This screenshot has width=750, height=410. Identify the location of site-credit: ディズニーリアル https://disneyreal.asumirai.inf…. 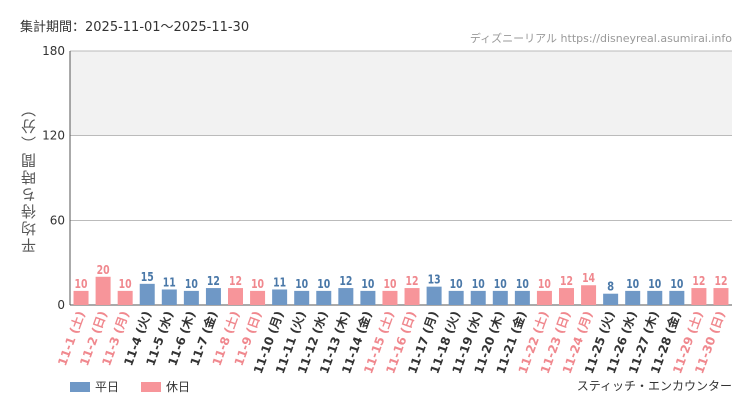
(600, 38).